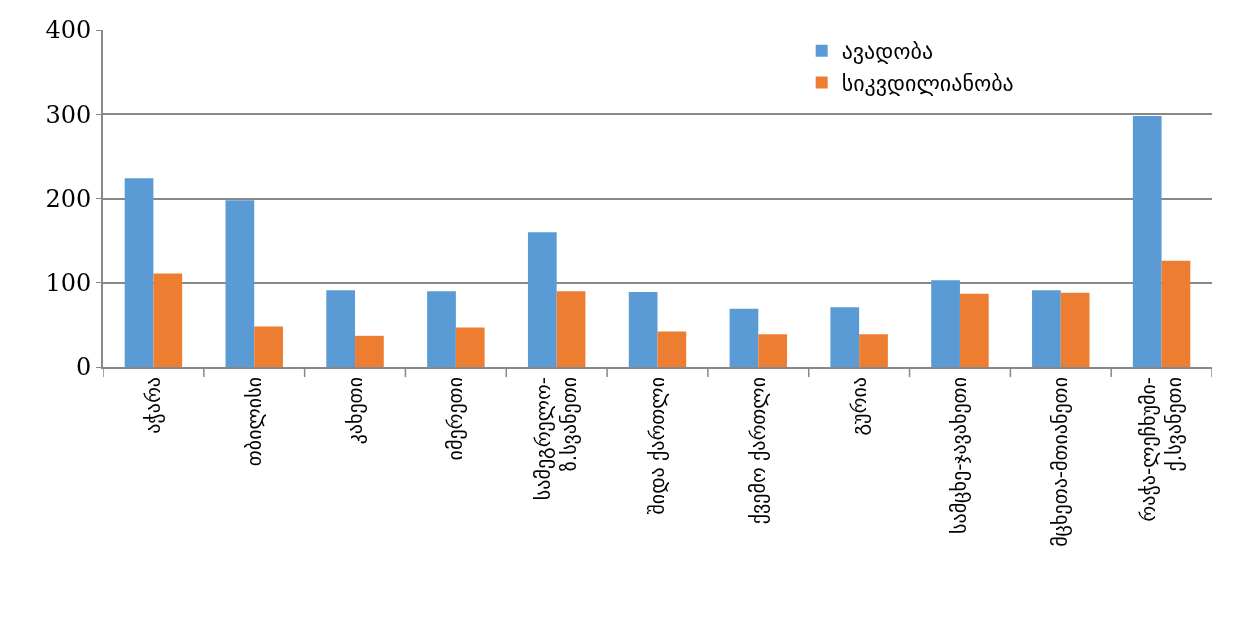  I want to click on y-tick-label: 0, so click(83, 367).